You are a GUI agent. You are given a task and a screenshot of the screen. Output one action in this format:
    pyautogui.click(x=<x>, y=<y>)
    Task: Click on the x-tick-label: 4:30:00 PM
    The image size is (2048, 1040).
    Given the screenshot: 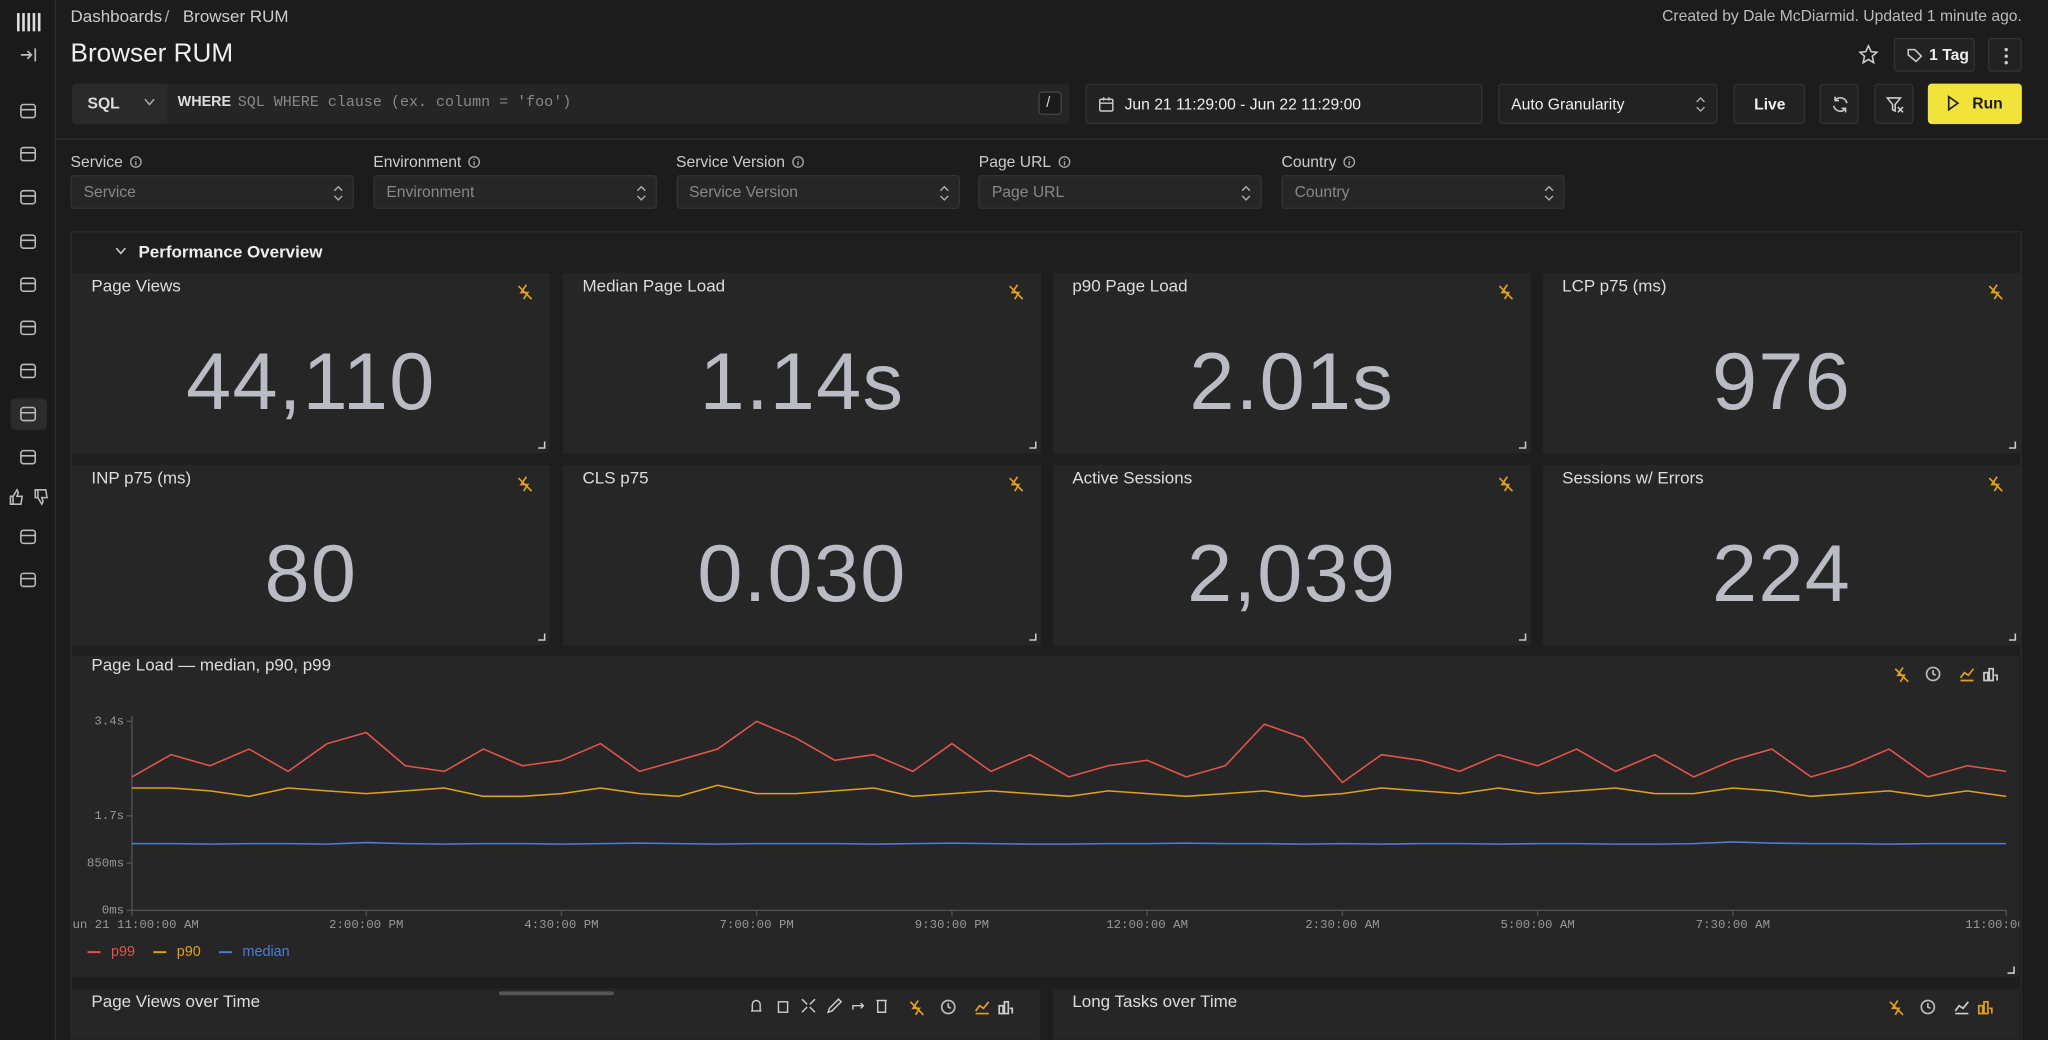 What is the action you would take?
    pyautogui.click(x=561, y=925)
    